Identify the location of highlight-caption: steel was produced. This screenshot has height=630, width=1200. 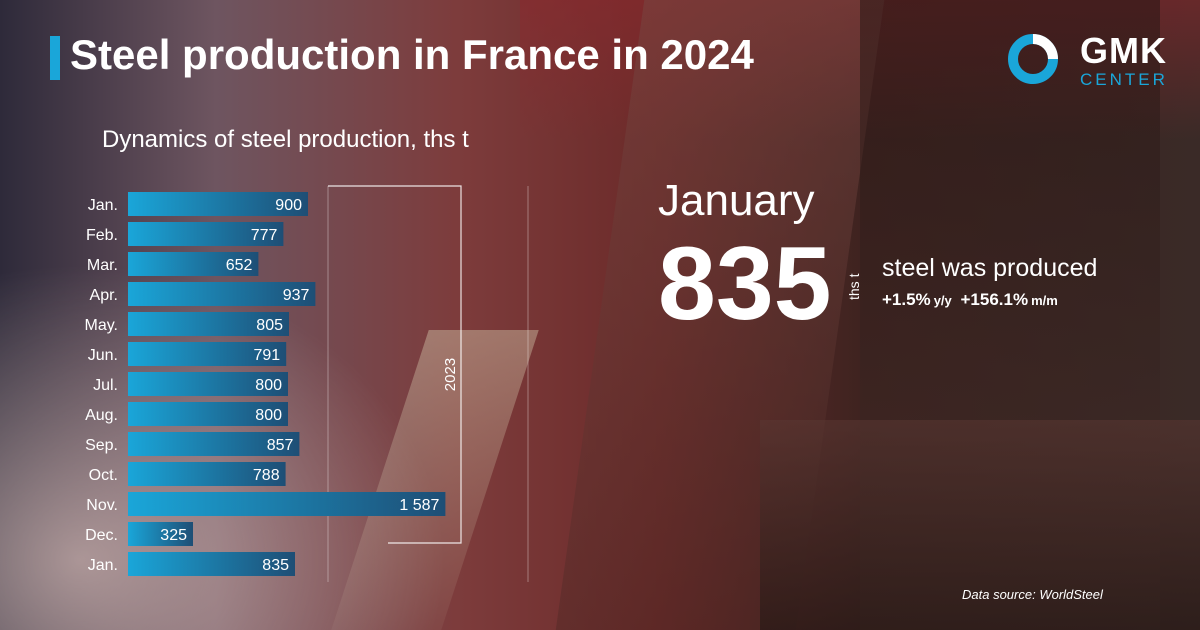
(990, 268).